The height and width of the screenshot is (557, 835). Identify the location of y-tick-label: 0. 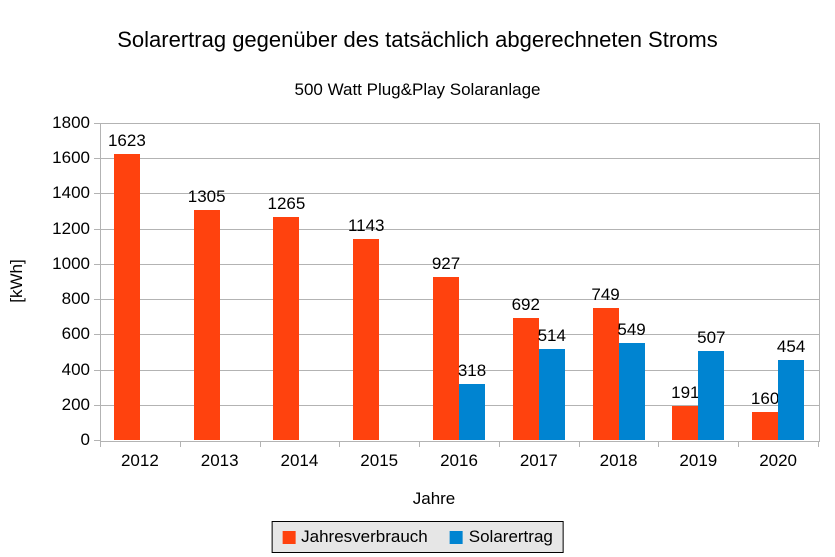
(85, 439).